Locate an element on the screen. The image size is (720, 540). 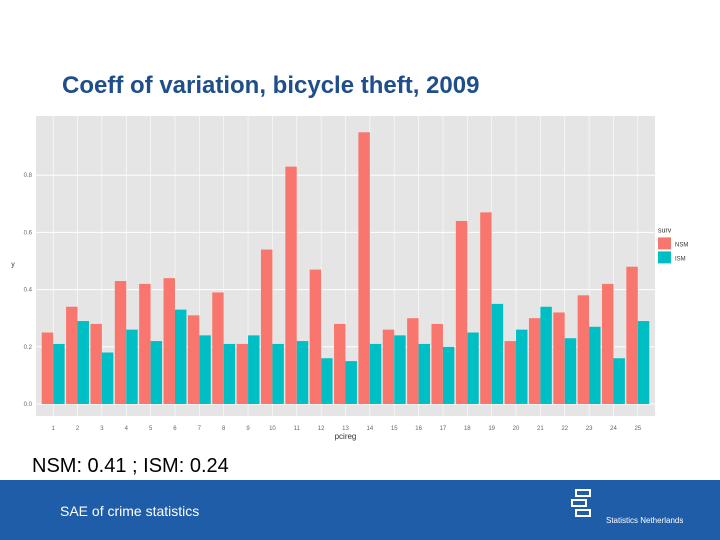
y-tick-label: 0.4 is located at coordinates (28, 291).